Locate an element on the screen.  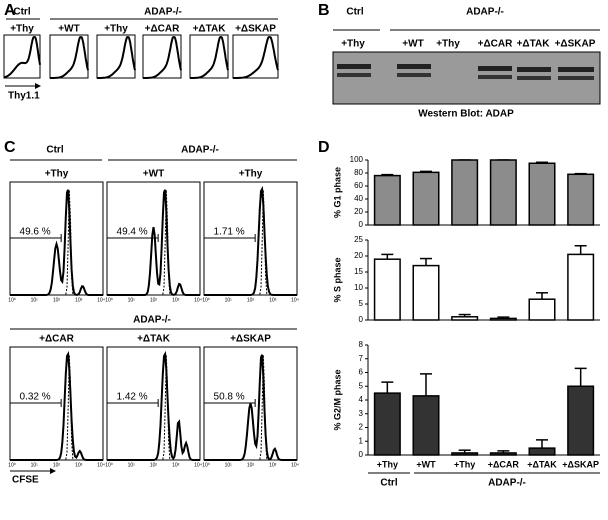
percent-label: 0.32 % is located at coordinates (35, 397).